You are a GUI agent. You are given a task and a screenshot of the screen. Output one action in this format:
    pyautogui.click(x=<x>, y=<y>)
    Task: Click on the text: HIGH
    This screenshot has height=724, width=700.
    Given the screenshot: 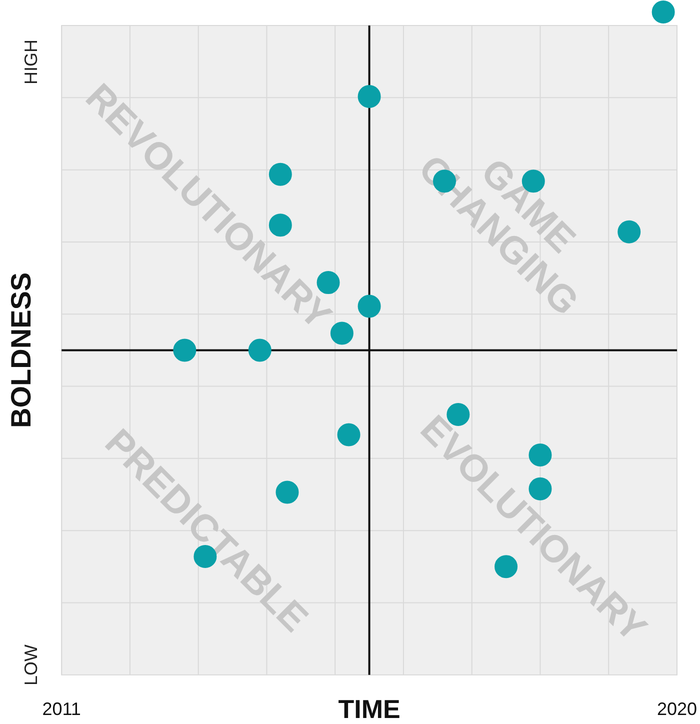 What is the action you would take?
    pyautogui.click(x=30, y=62)
    